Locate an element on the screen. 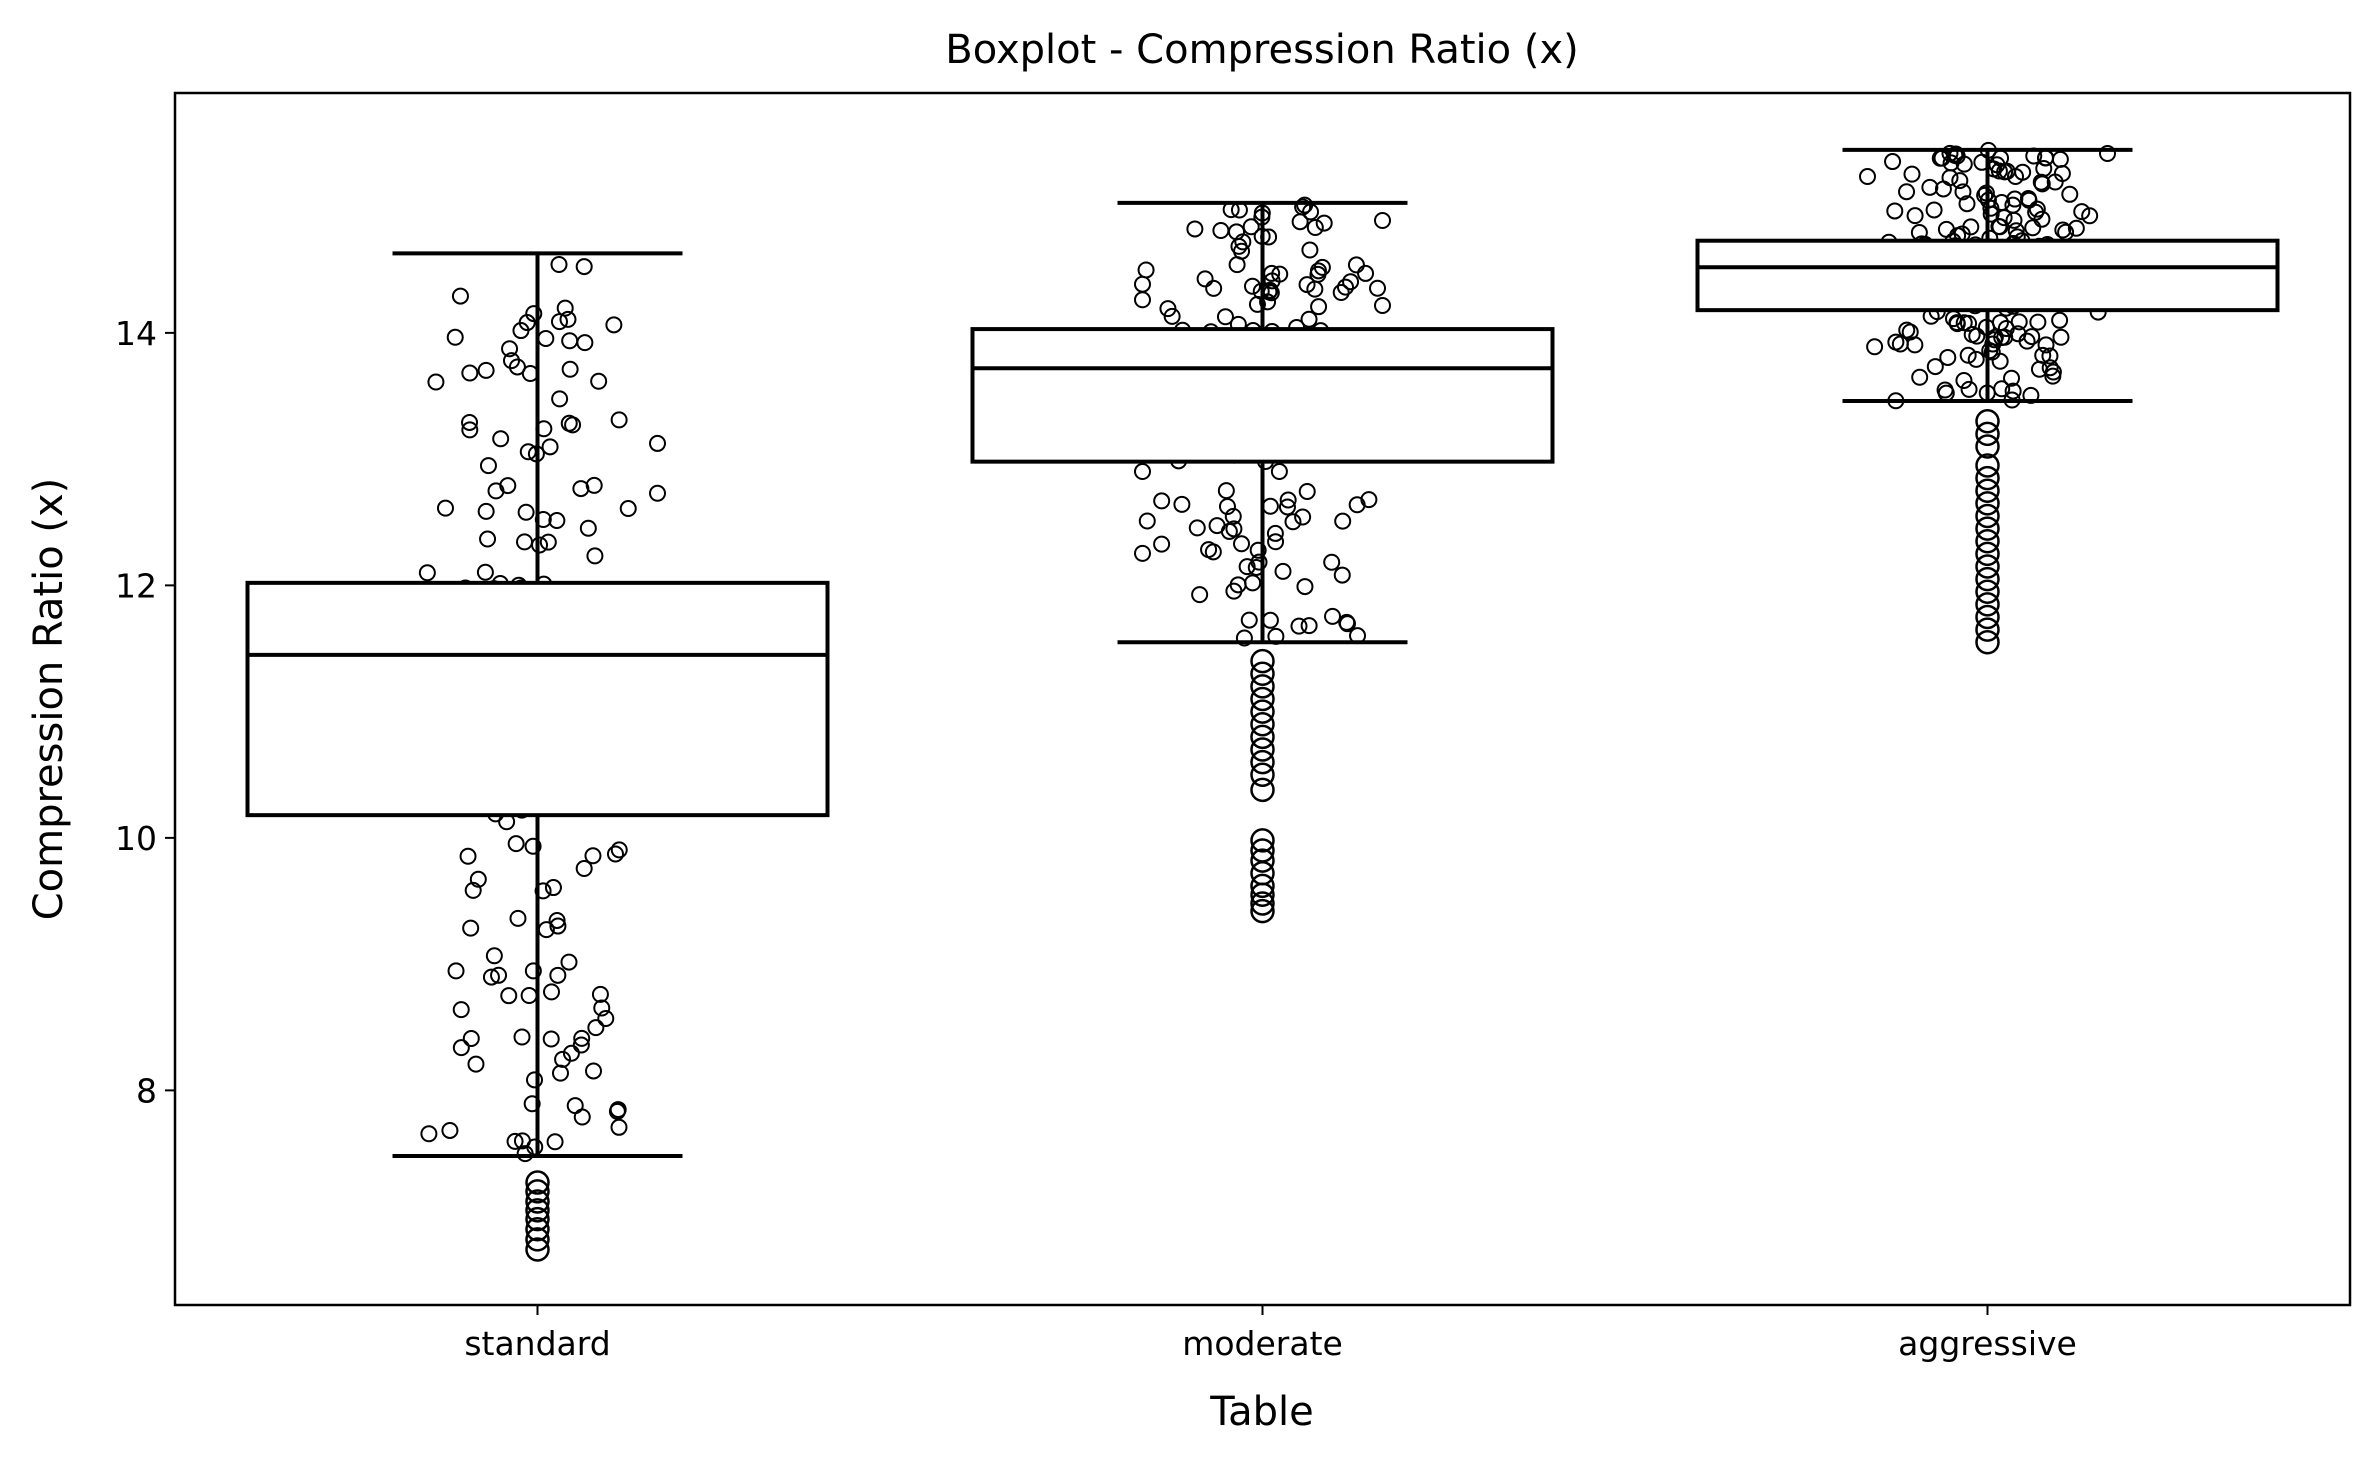  x-axis-label: Table is located at coordinates (1261, 1412).